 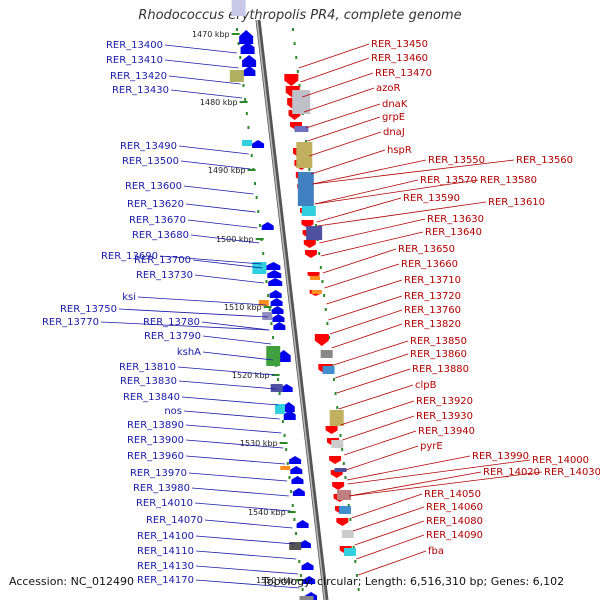 I want to click on genome-backbone, so click(x=292, y=309).